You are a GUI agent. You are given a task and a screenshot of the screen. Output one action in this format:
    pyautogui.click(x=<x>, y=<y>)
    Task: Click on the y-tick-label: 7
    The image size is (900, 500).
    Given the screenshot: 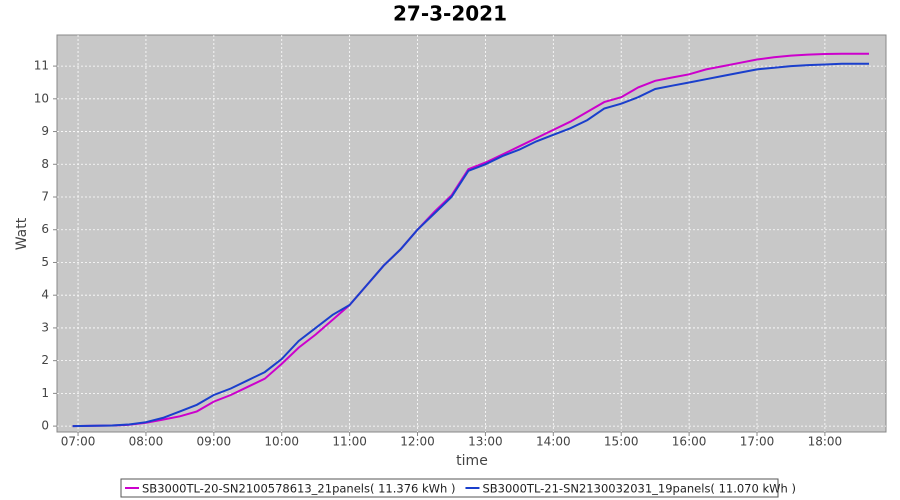 What is the action you would take?
    pyautogui.click(x=45, y=197)
    